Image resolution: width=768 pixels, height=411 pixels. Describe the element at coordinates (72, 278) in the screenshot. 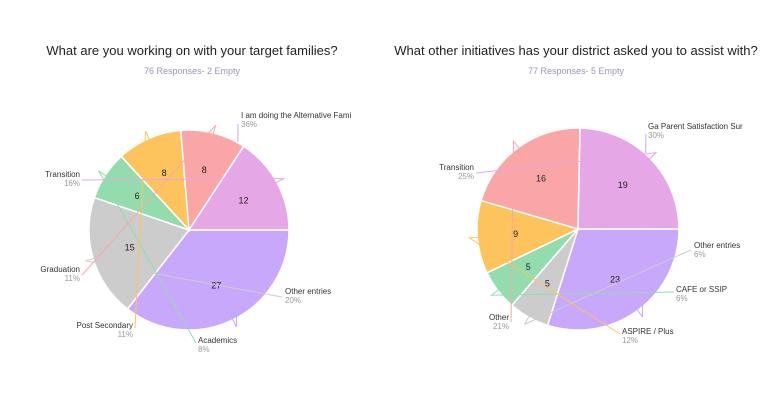

I see `slice-percent-graduation: 11%` at that location.